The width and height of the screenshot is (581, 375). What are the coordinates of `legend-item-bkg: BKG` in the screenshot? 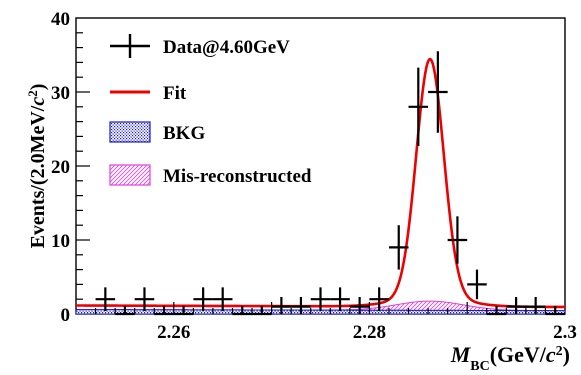 It's located at (157, 132).